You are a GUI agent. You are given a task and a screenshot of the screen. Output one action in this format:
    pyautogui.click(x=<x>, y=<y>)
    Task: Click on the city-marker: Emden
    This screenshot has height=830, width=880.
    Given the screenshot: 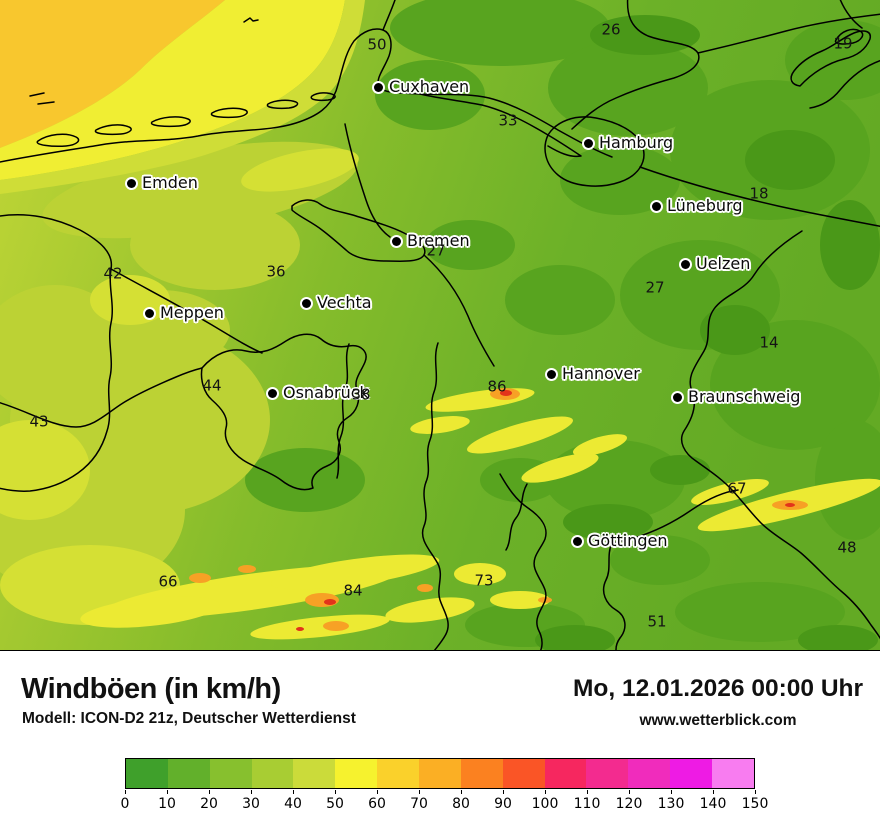 What is the action you would take?
    pyautogui.click(x=162, y=183)
    